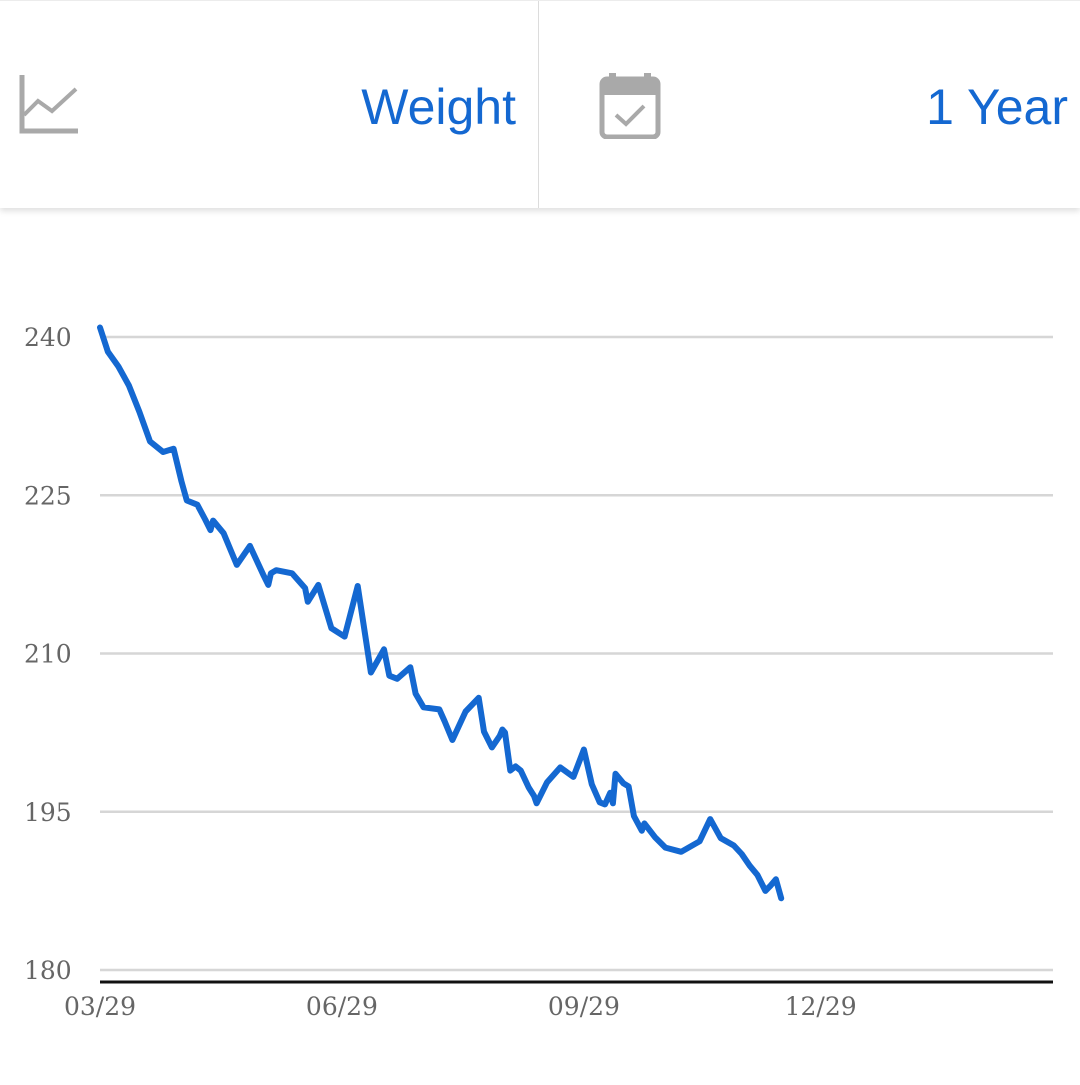  What do you see at coordinates (48, 337) in the screenshot?
I see `y-tick-label: 240` at bounding box center [48, 337].